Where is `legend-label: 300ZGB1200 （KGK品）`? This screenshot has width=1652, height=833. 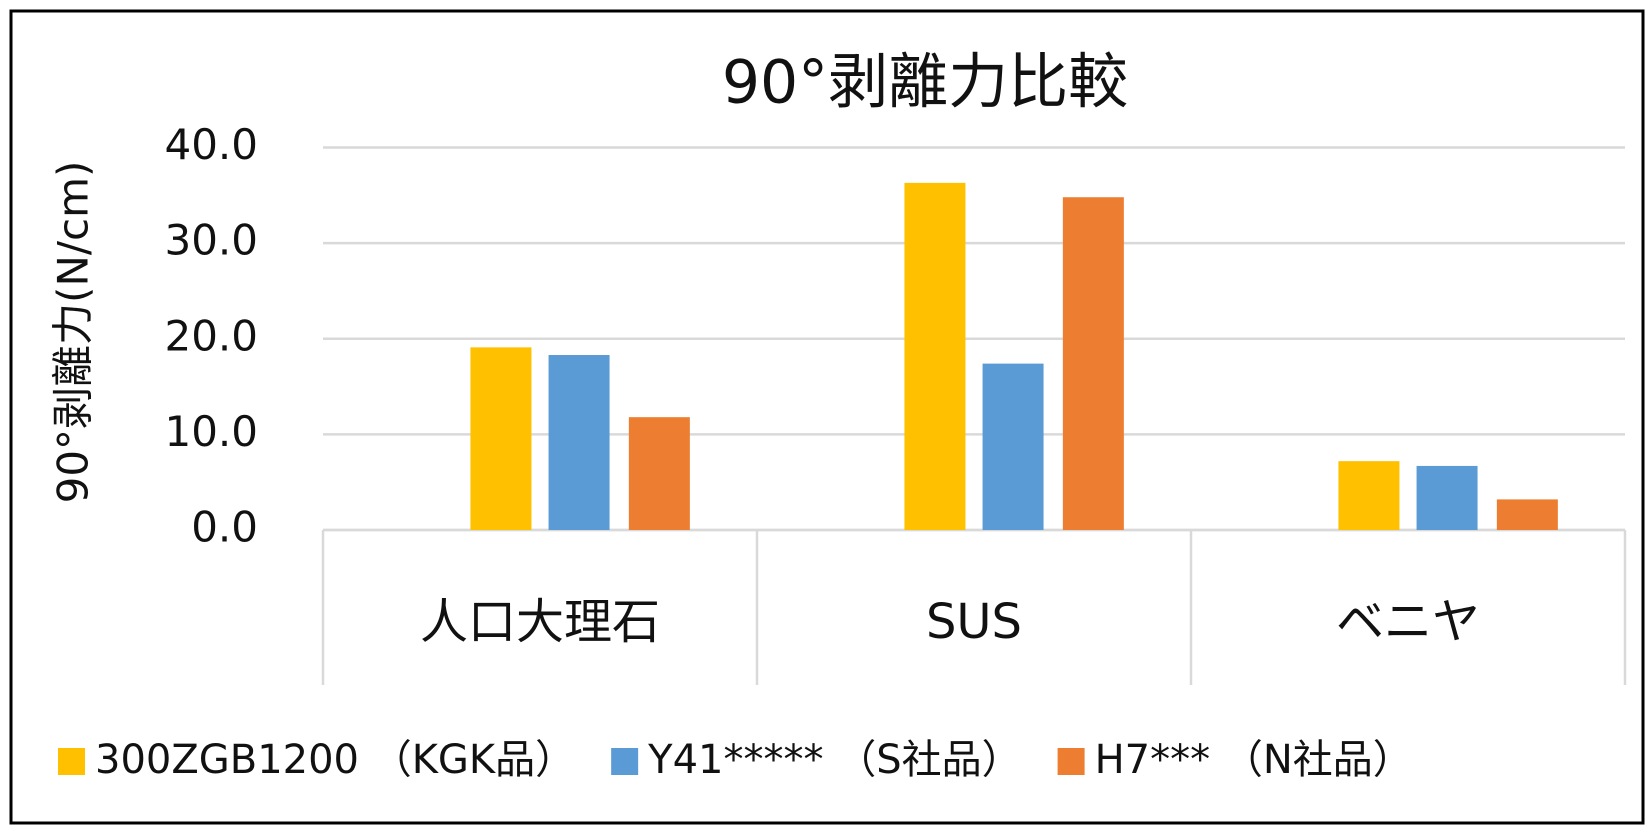
legend-label: 300ZGB1200 （KGK品） is located at coordinates (335, 760).